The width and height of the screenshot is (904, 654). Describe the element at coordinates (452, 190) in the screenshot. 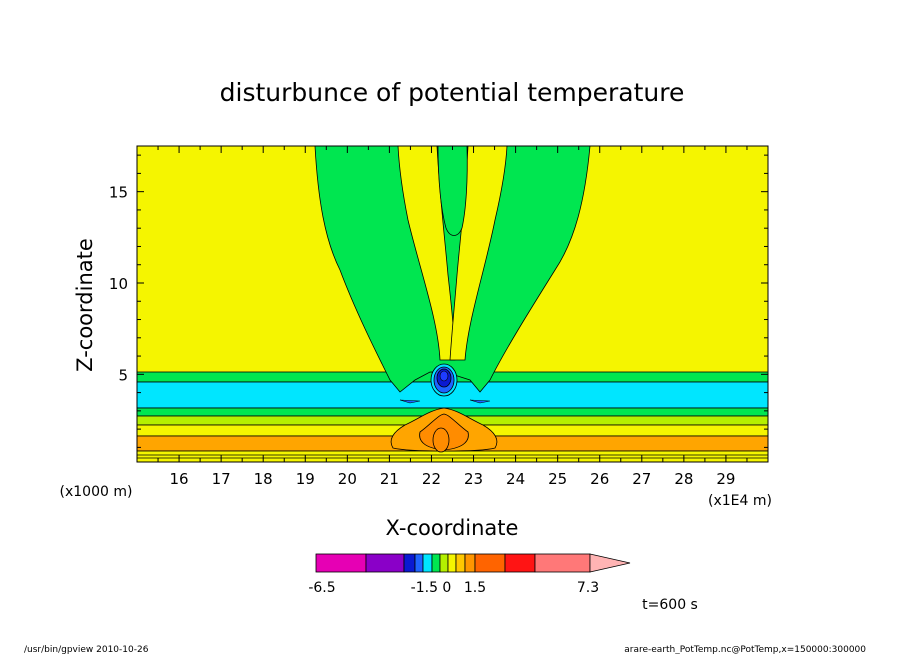

I see `plume-center-finger` at that location.